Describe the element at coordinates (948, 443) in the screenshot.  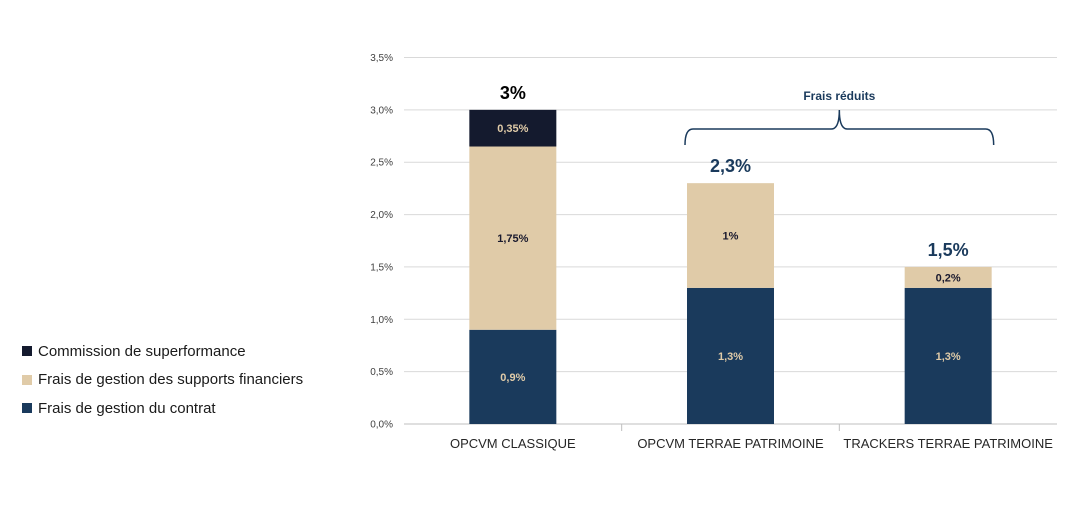
I see `x-tick-label: TRACKERS TERRAE PATRIMOINE` at that location.